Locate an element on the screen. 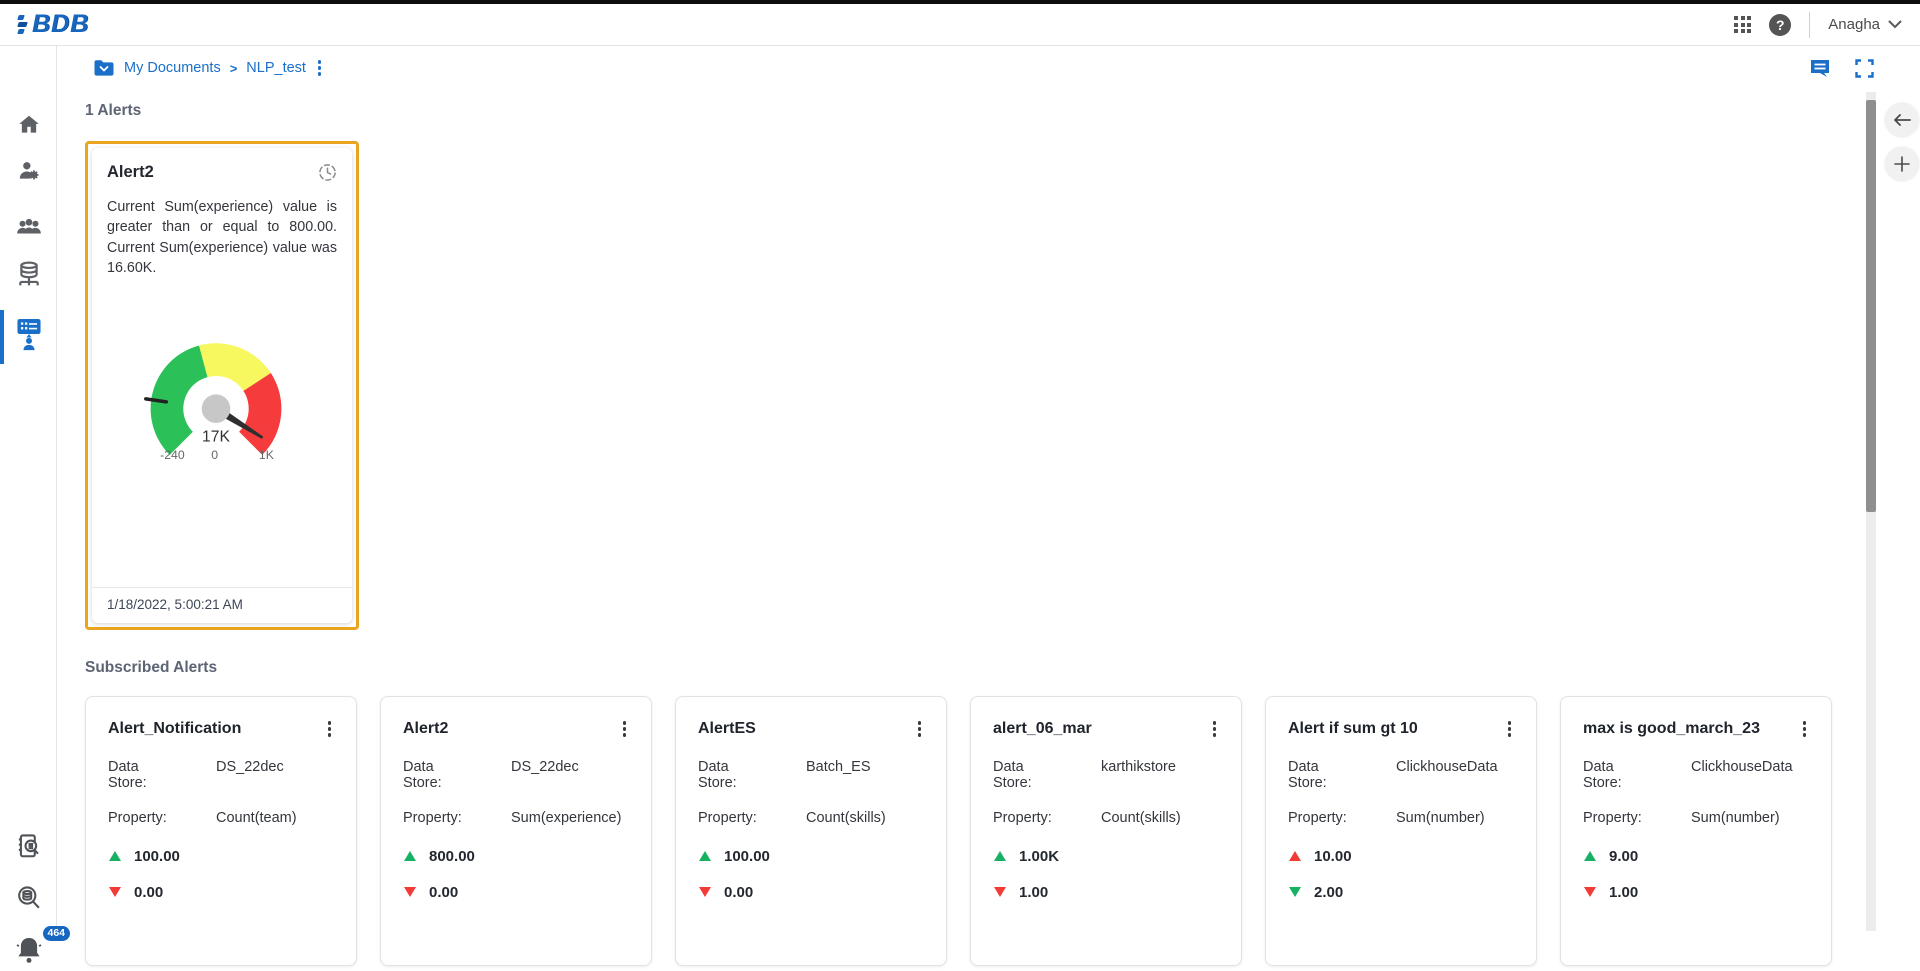  gauge-svg: 17K -240 0 1K is located at coordinates (216, 400).